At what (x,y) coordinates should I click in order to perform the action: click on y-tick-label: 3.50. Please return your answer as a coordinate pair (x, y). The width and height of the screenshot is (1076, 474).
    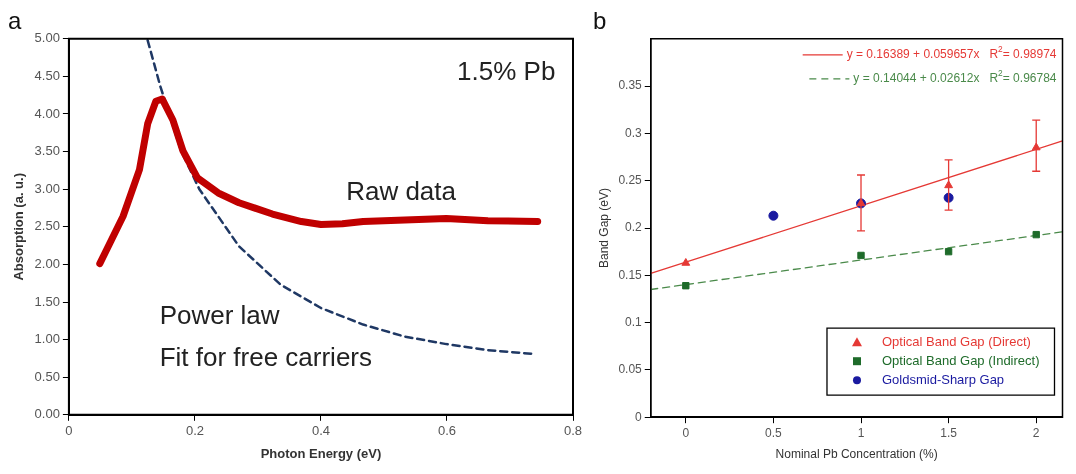
    Looking at the image, I should click on (47, 151).